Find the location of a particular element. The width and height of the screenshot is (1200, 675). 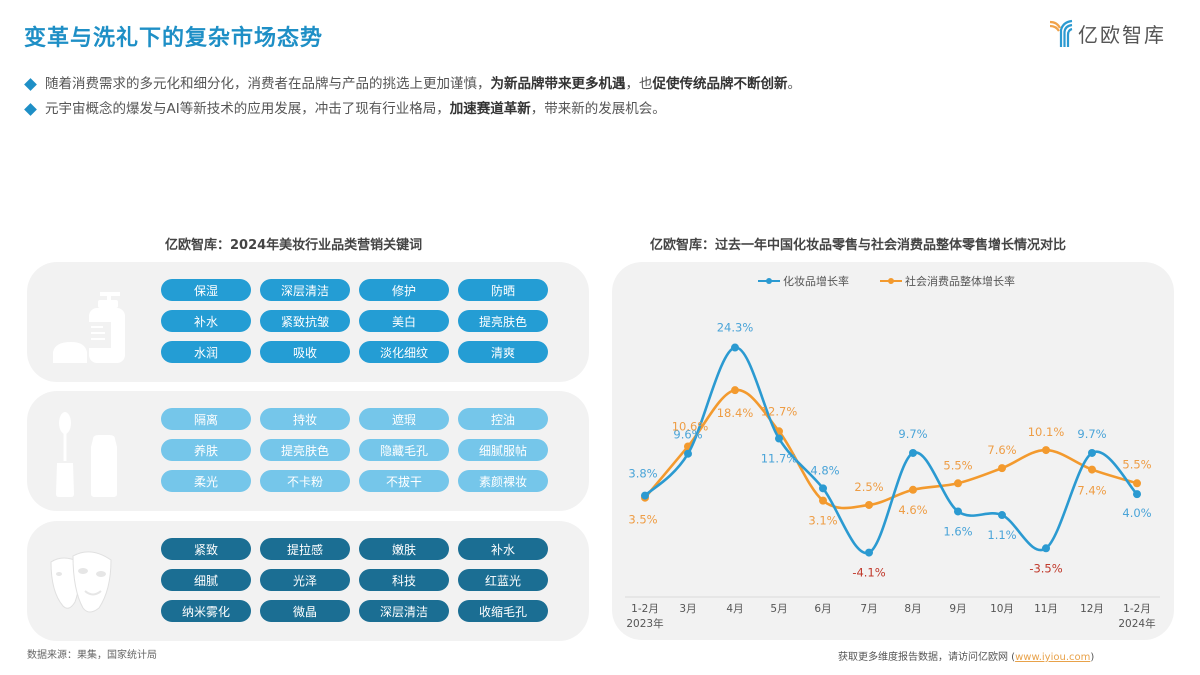

logo-text: 亿欧智库 is located at coordinates (1122, 34).